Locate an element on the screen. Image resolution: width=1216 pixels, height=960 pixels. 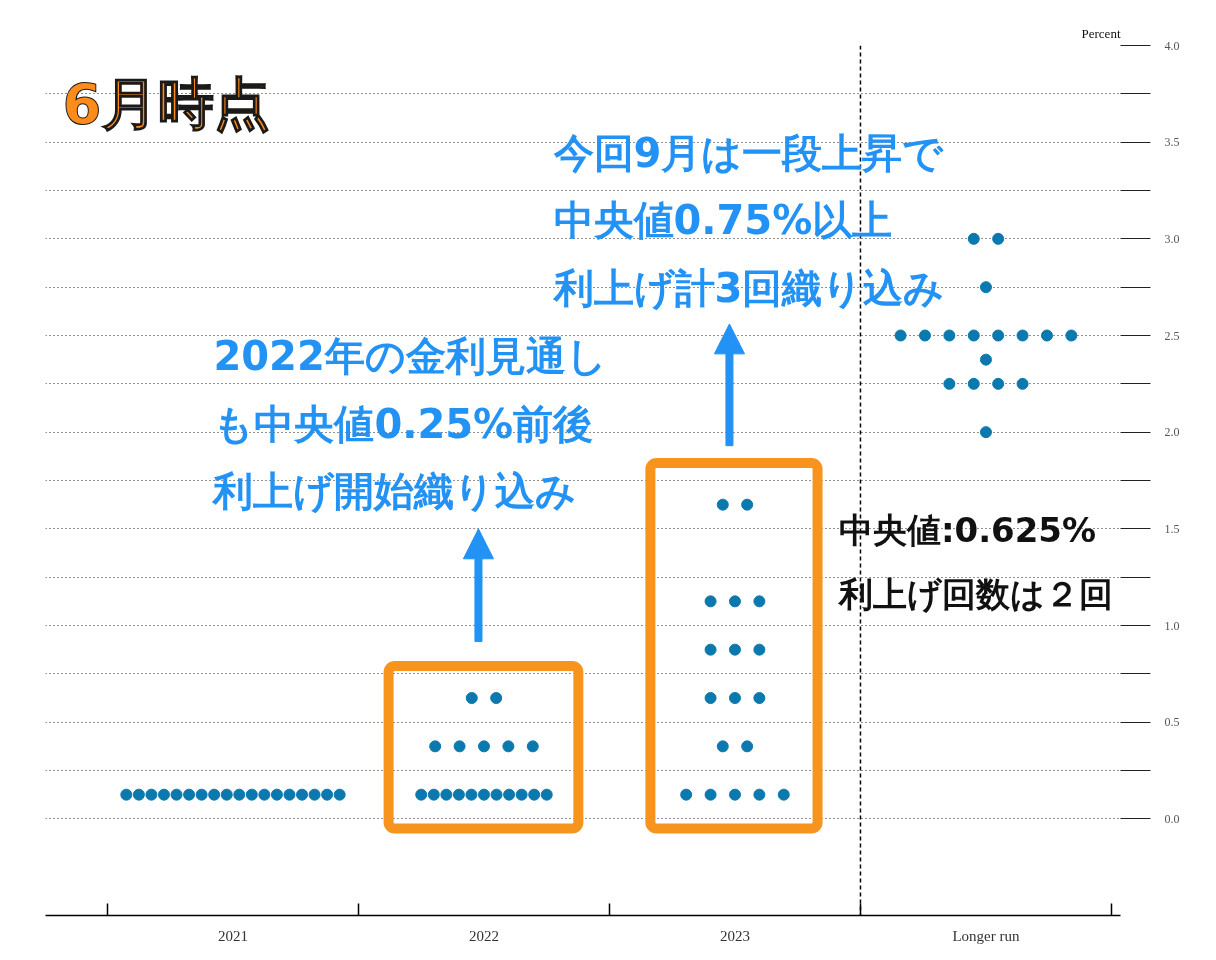
y-tick-label: 2.0 is located at coordinates (1172, 432).